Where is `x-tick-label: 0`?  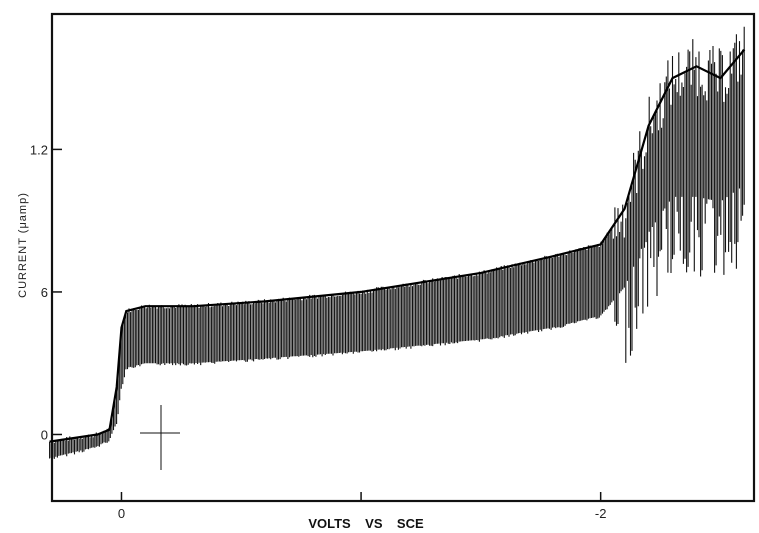 x-tick-label: 0 is located at coordinates (121, 513).